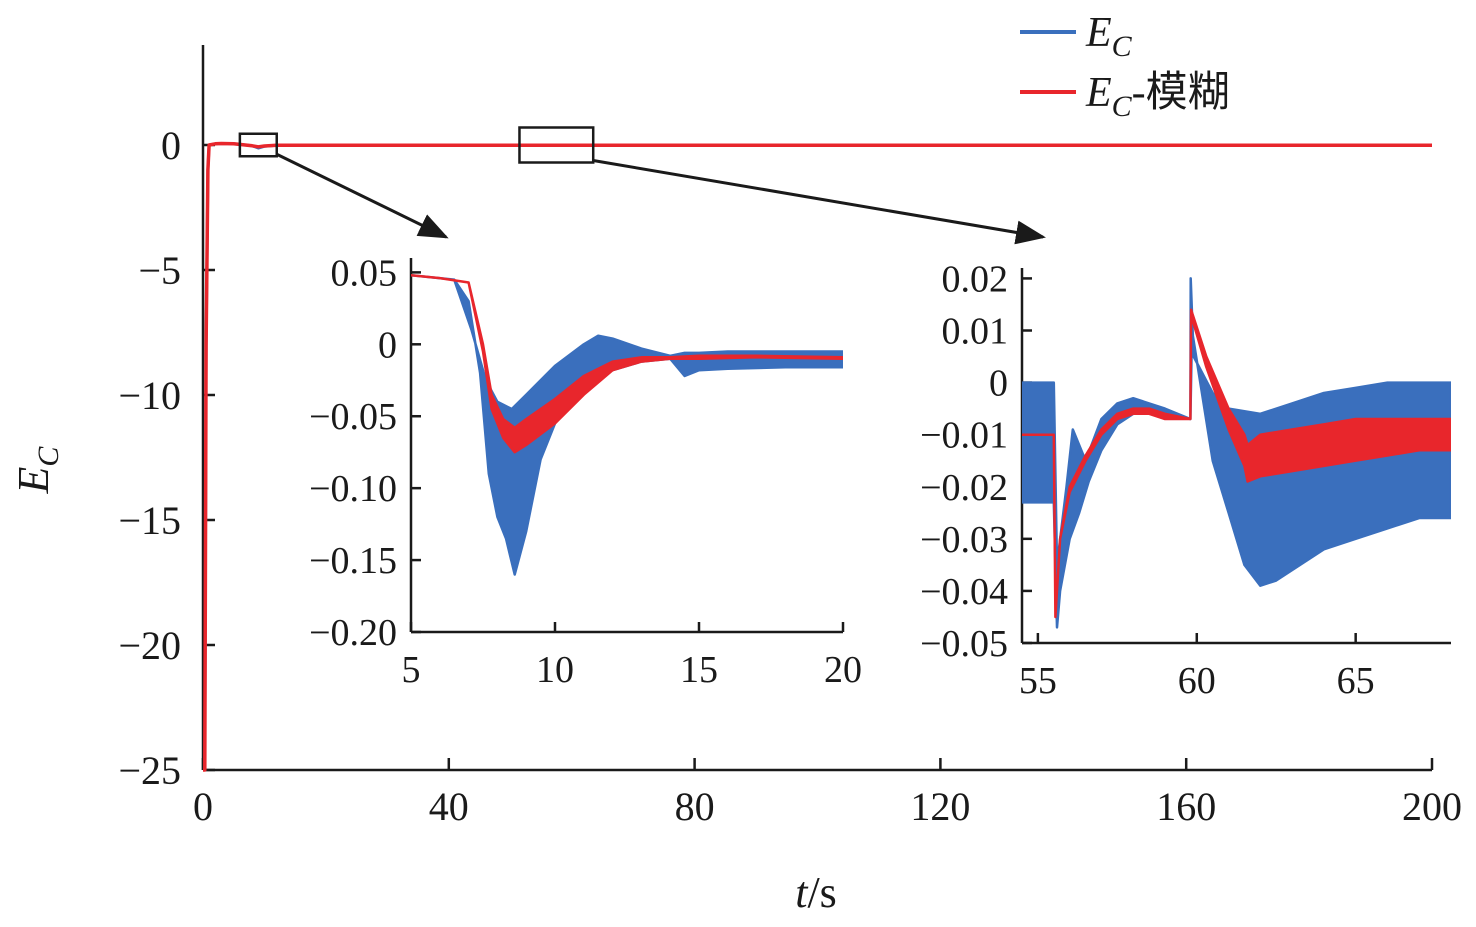 The width and height of the screenshot is (1476, 927). What do you see at coordinates (149, 395) in the screenshot?
I see `y-tick-label: −10` at bounding box center [149, 395].